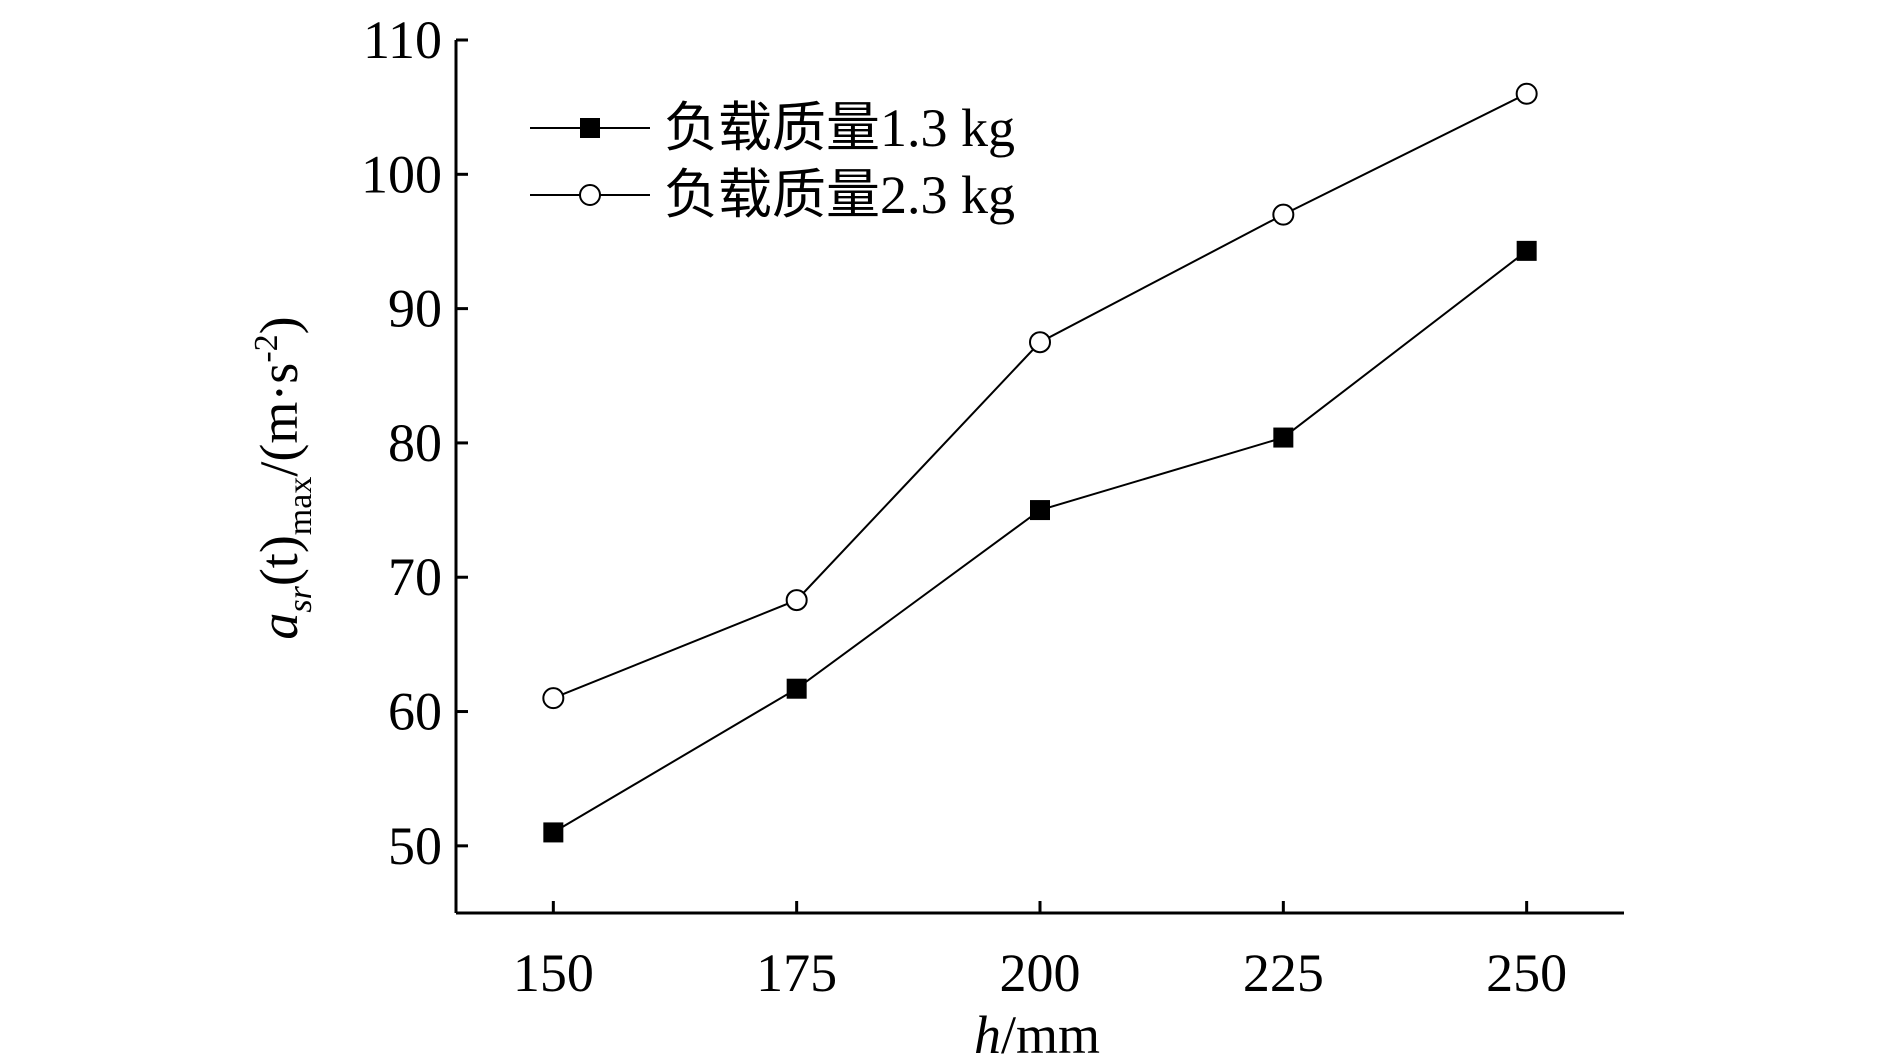  I want to click on y-axis-label-close: ), so click(279, 325).